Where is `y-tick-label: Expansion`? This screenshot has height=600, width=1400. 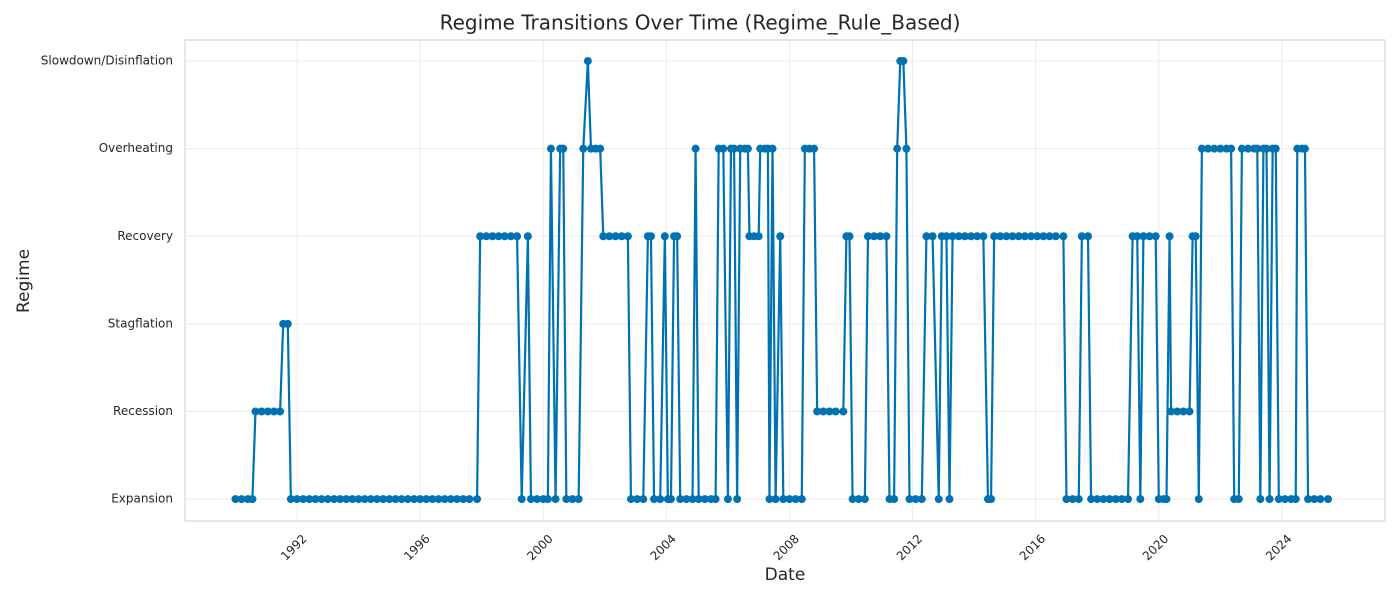
y-tick-label: Expansion is located at coordinates (142, 499).